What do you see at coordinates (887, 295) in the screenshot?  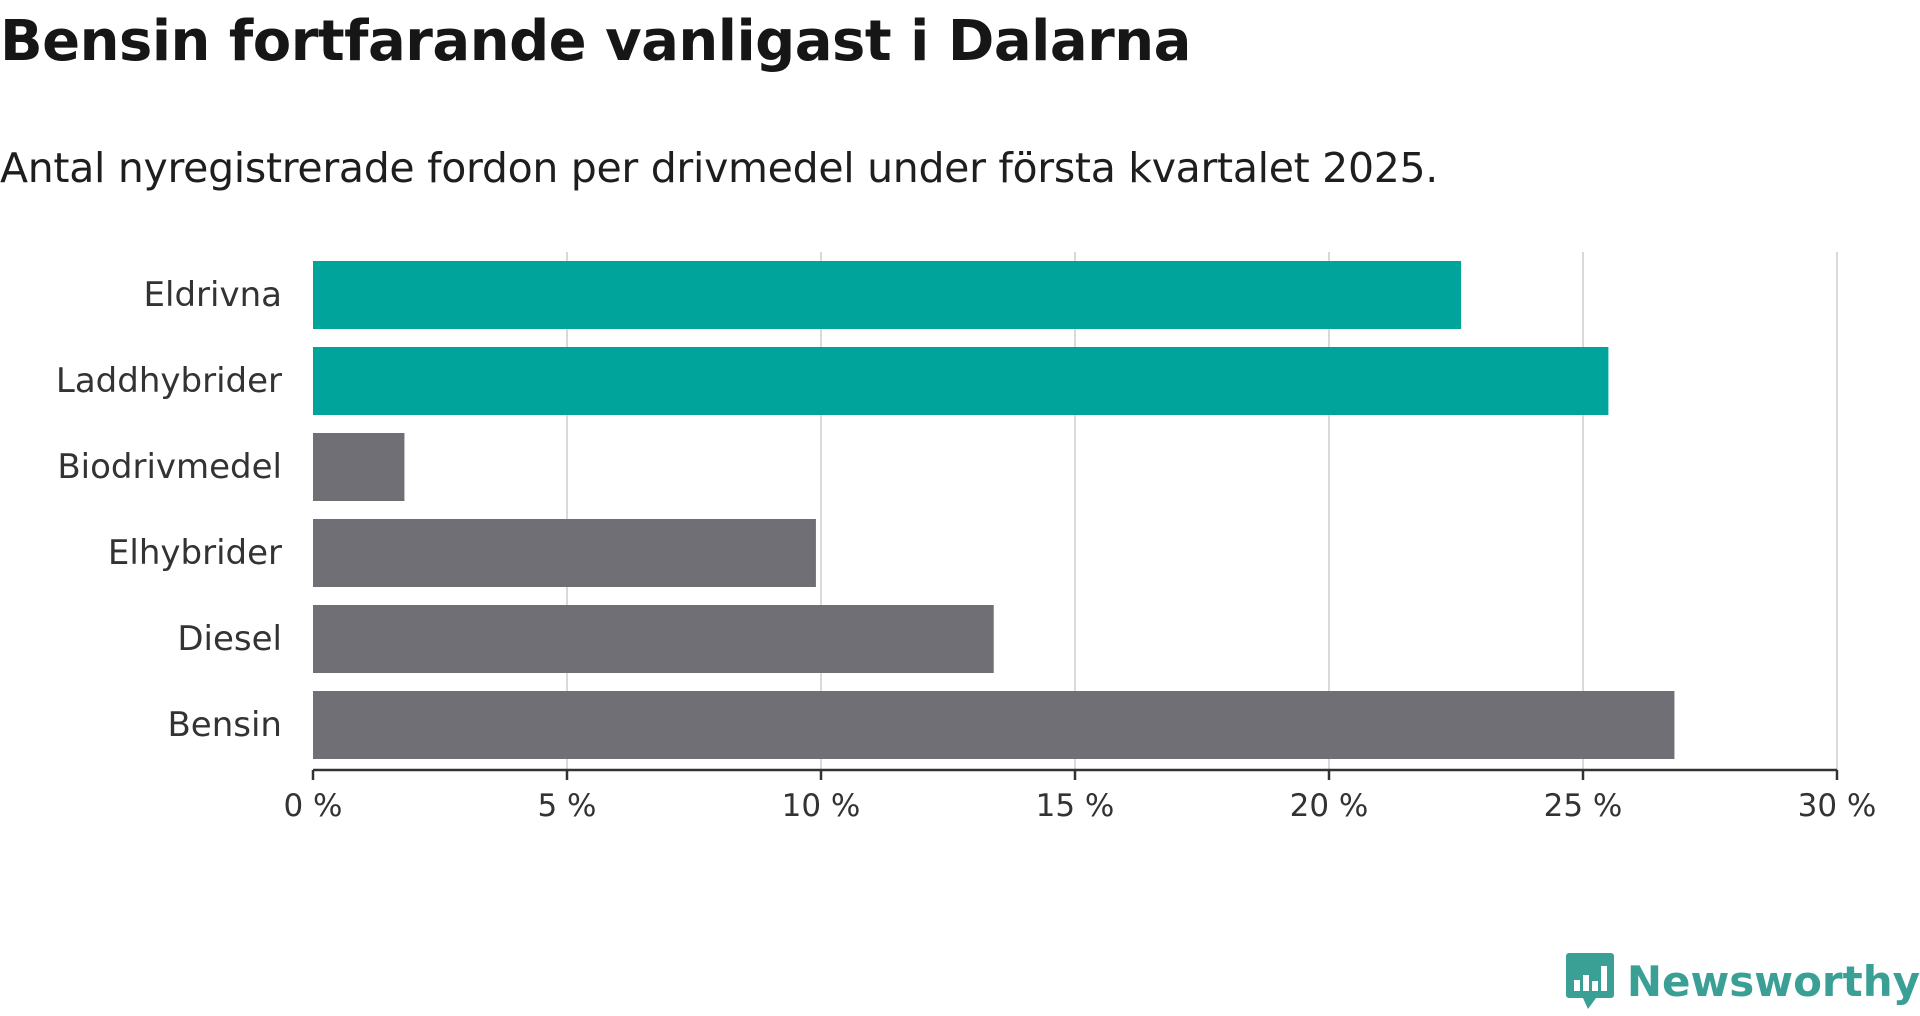 I see `bar-eldrivna` at bounding box center [887, 295].